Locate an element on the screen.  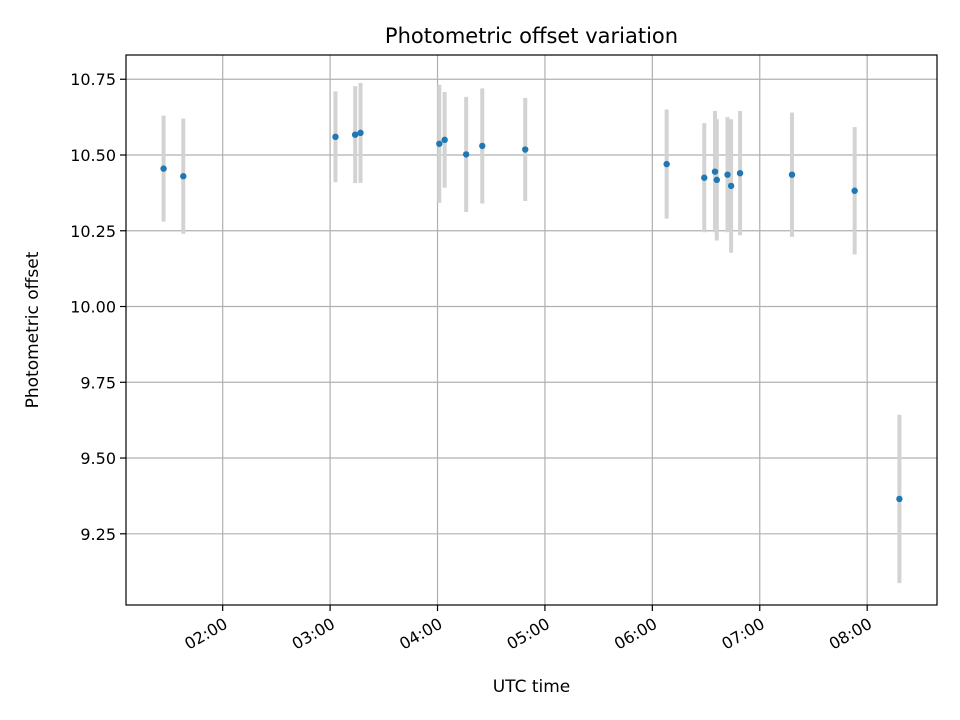
y-axis-title: Photometric offset is located at coordinates (33, 329).